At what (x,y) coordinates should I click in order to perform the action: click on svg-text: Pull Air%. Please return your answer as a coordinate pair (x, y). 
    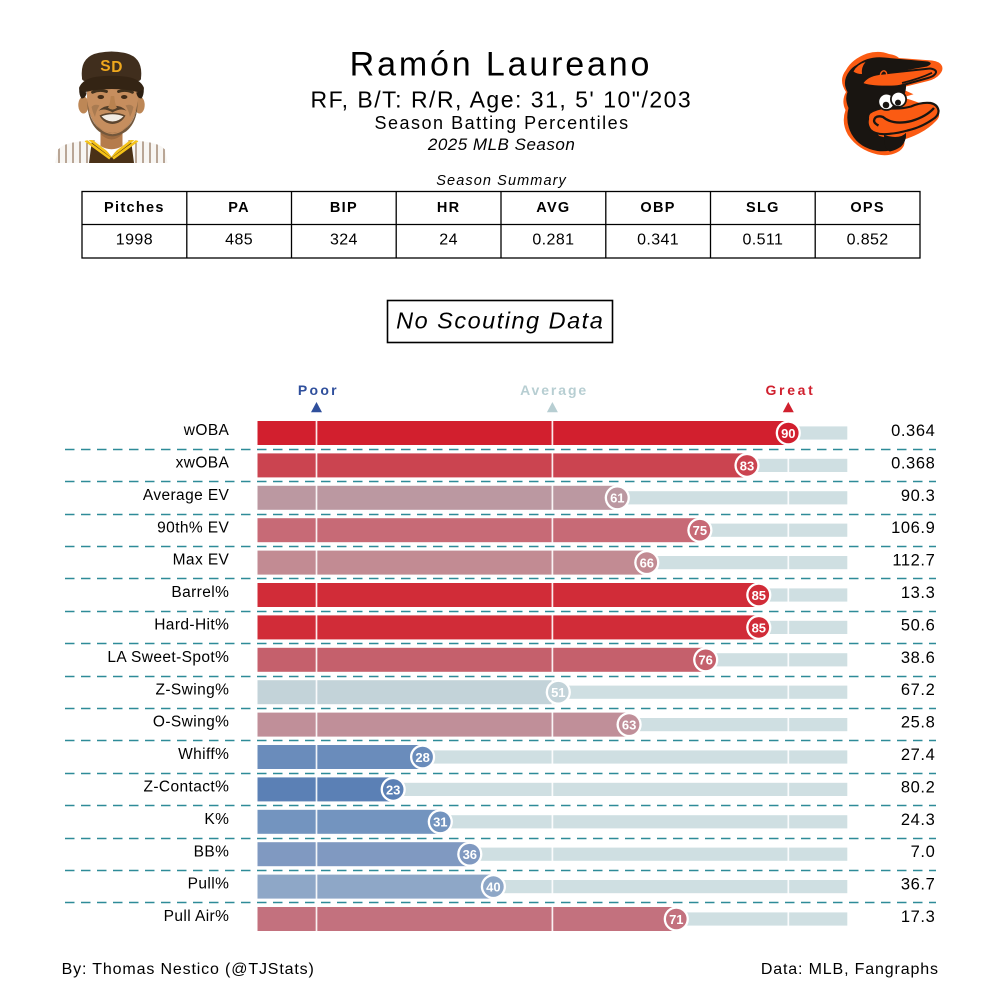
    Looking at the image, I should click on (197, 916).